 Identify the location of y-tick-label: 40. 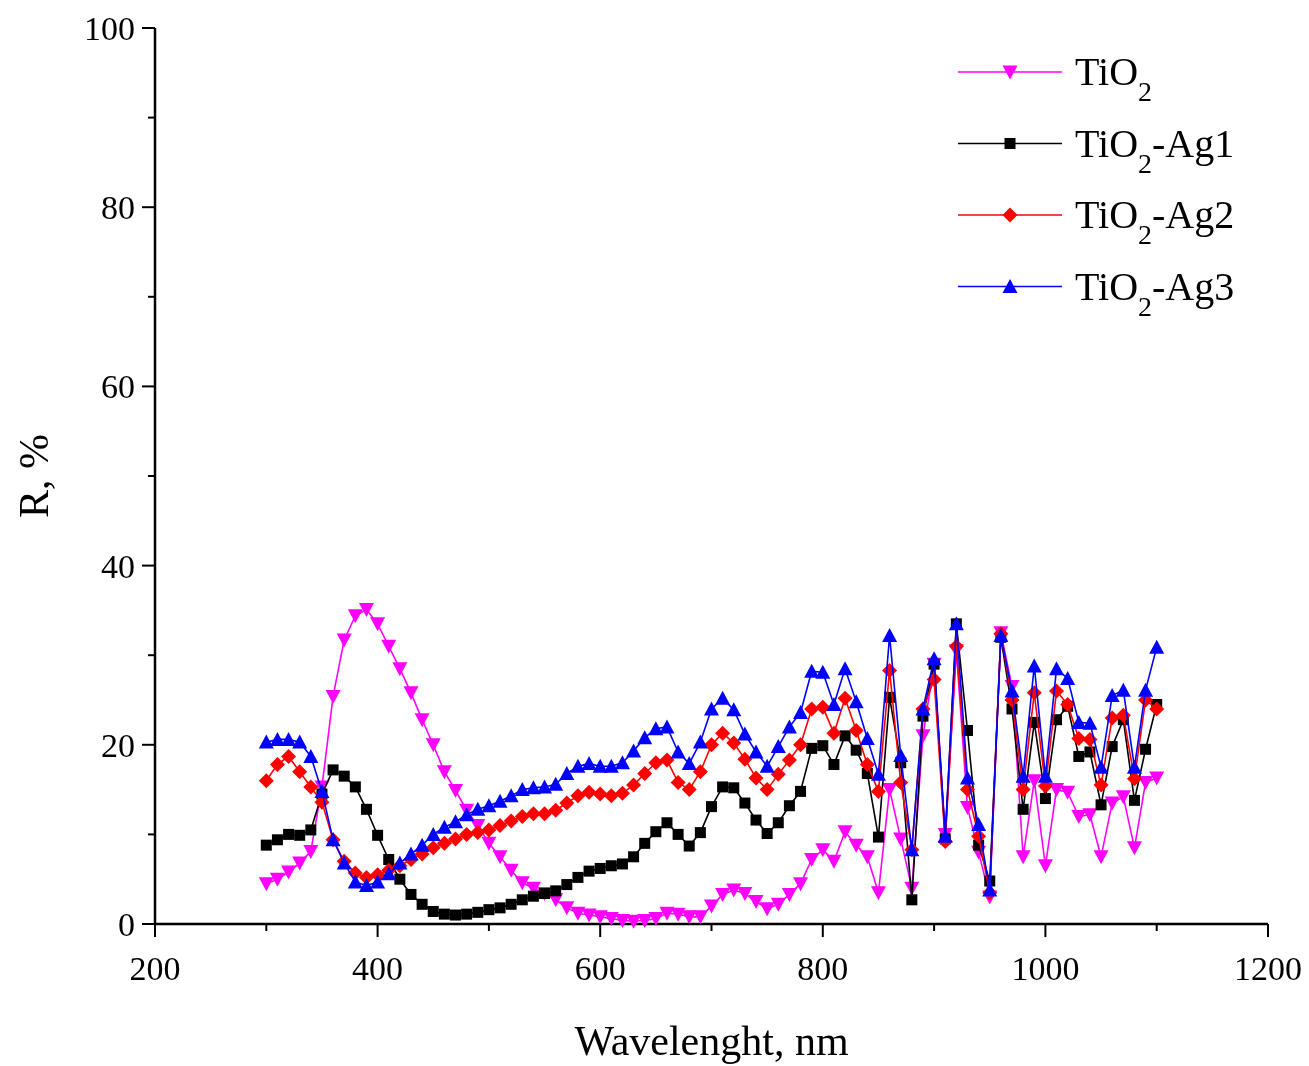
(118, 566).